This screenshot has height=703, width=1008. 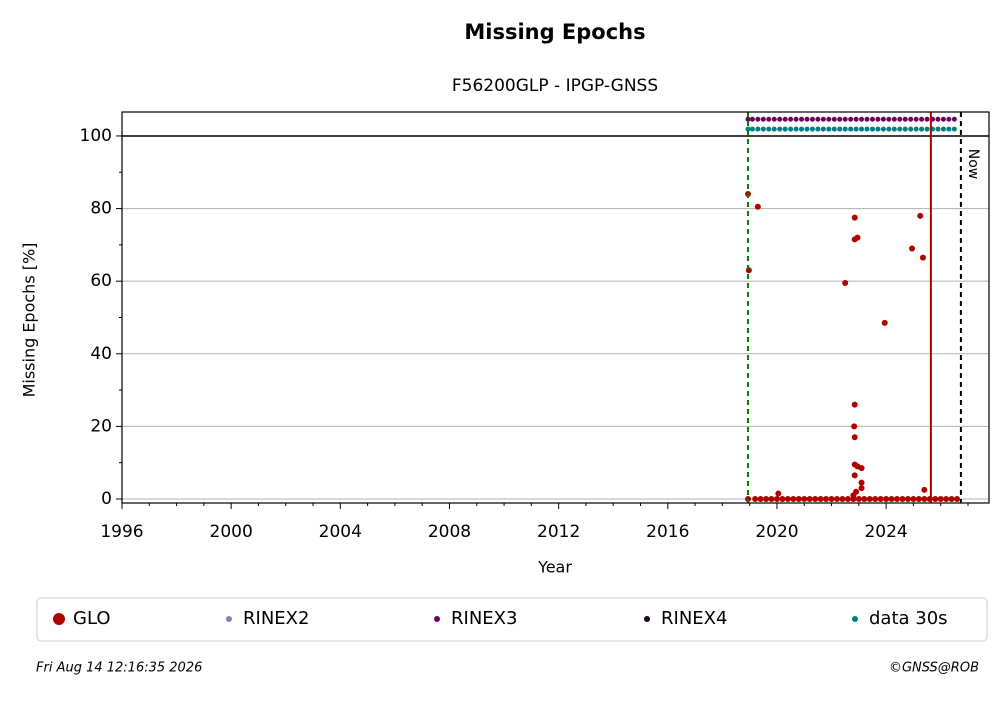 What do you see at coordinates (96, 136) in the screenshot?
I see `y-tick-label: 100` at bounding box center [96, 136].